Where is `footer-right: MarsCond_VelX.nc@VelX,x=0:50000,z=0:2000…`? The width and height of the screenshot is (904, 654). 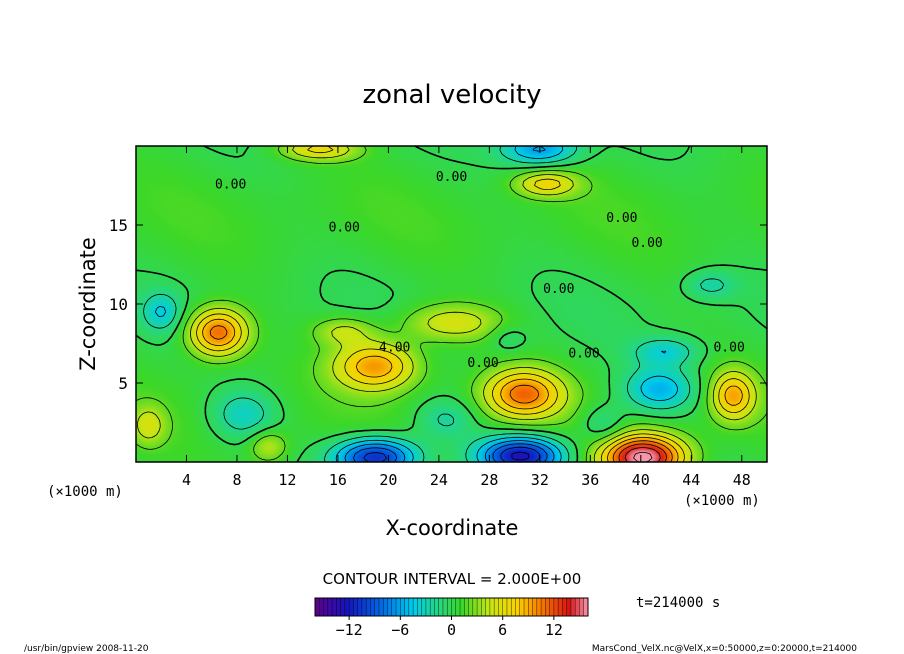
footer-right: MarsCond_VelX.nc@VelX,x=0:50000,z=0:2000… is located at coordinates (724, 649).